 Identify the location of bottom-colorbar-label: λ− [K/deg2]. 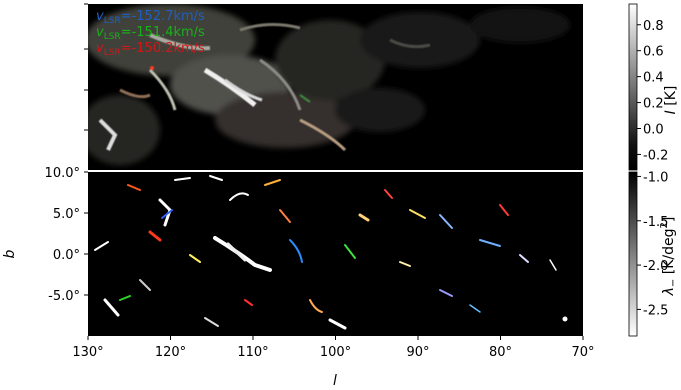
(669, 257).